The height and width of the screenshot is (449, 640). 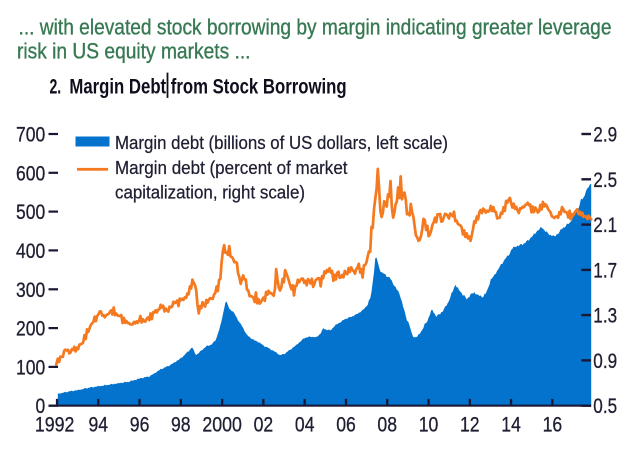 I want to click on svg-text: 200, so click(x=30, y=329).